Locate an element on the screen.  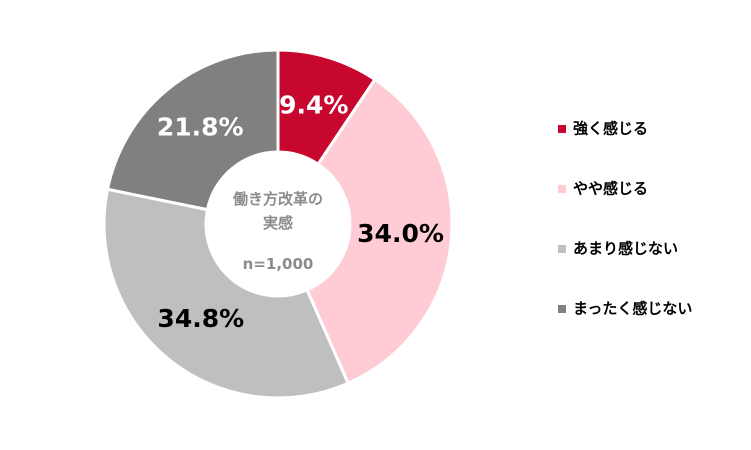
legend-label: まったく感じない is located at coordinates (632, 309).